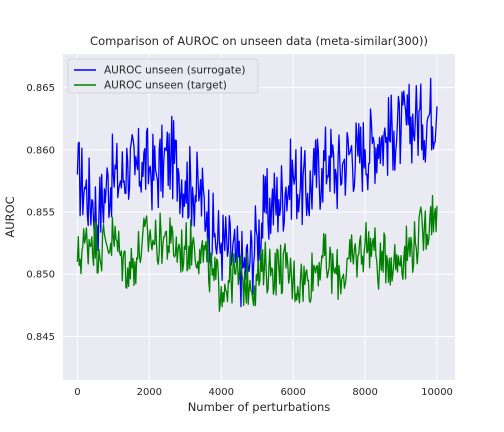 This screenshot has height=432, width=504. I want to click on y-axis-ticks: 0.845 0.850 0.855 0.860 0.865, so click(40, 213).